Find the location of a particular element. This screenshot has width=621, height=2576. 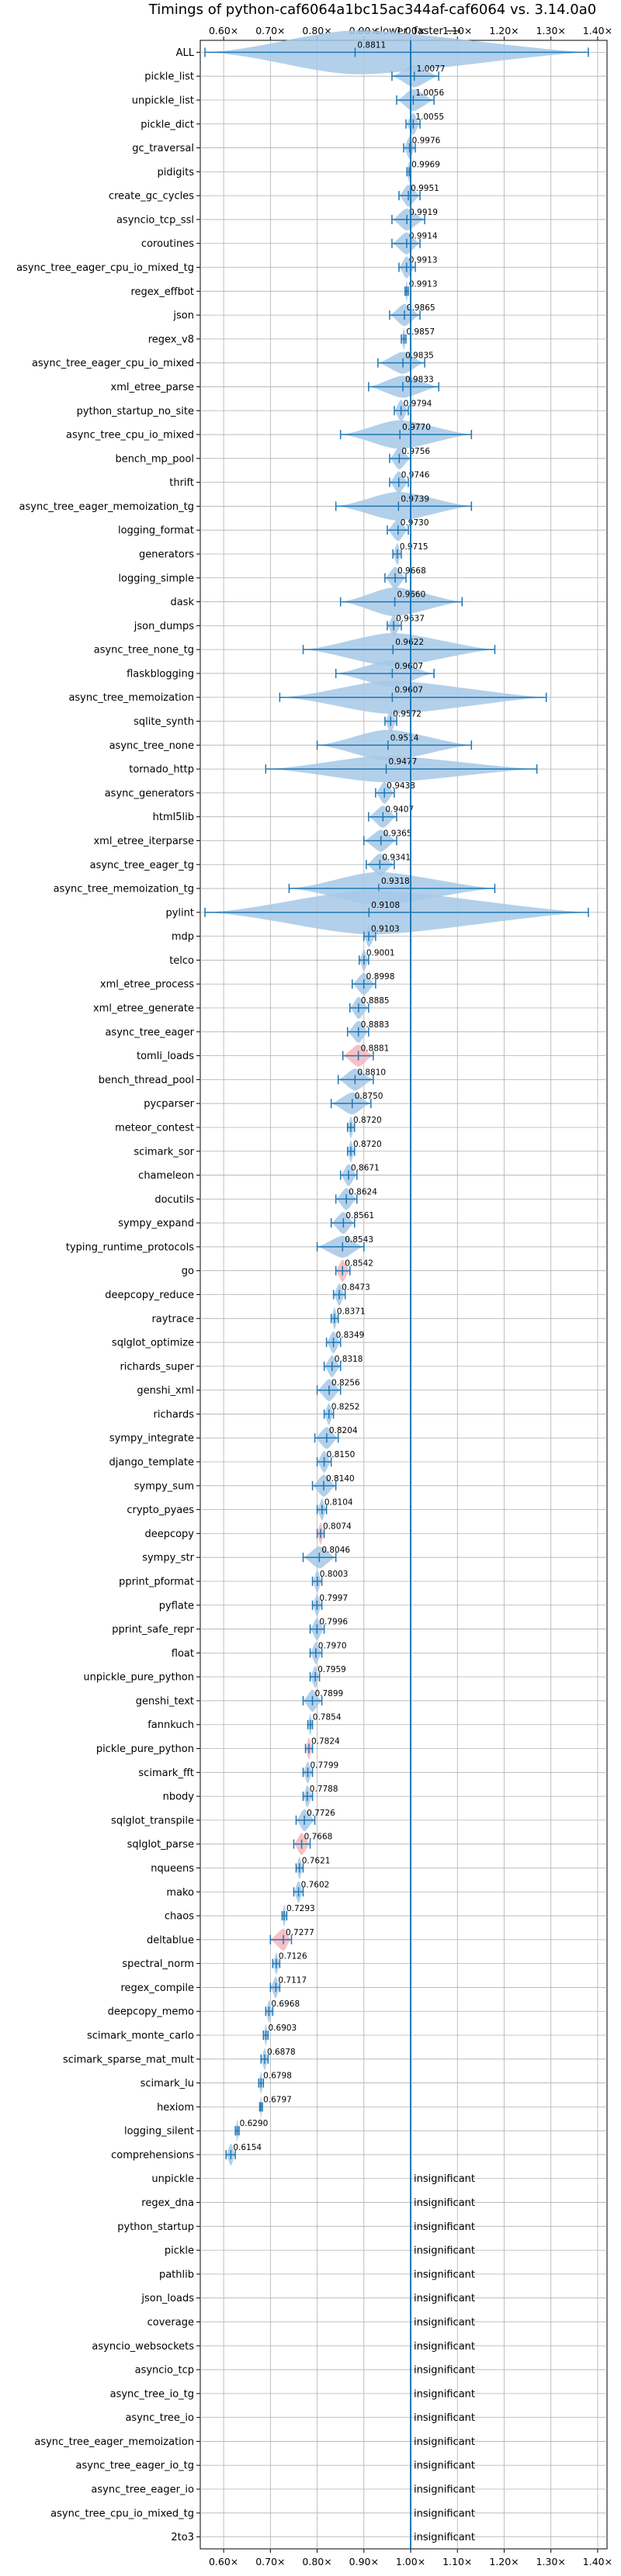

benchmark-label: html5lib is located at coordinates (173, 818).